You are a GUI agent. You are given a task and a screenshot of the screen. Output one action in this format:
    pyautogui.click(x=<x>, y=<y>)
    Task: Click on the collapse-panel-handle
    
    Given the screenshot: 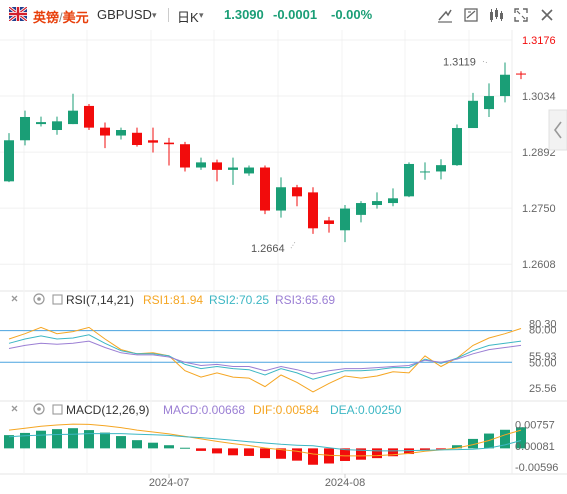 What is the action you would take?
    pyautogui.click(x=557, y=130)
    